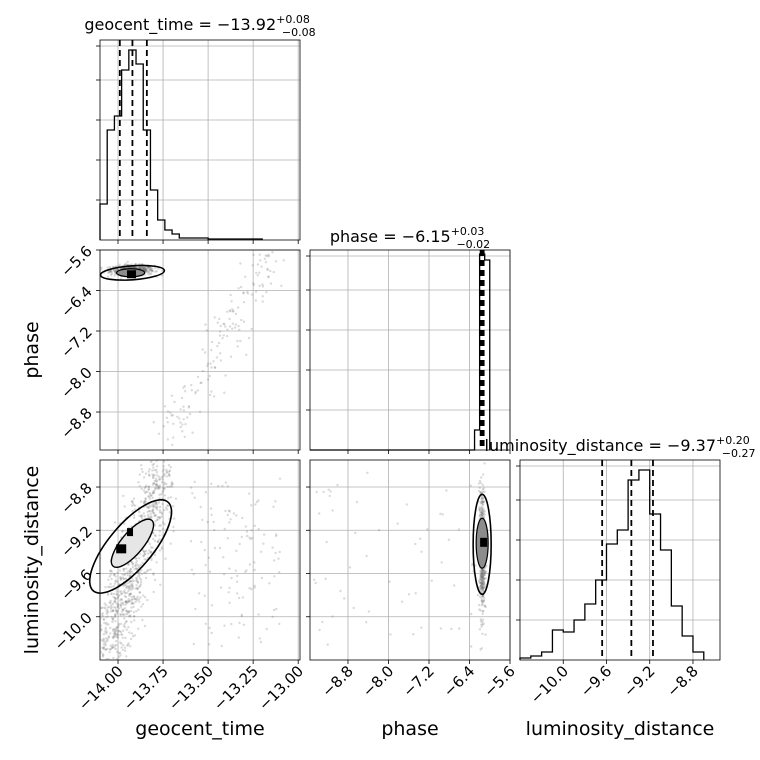  I want to click on hist-luminosity-distance-frame, so click(620, 560).